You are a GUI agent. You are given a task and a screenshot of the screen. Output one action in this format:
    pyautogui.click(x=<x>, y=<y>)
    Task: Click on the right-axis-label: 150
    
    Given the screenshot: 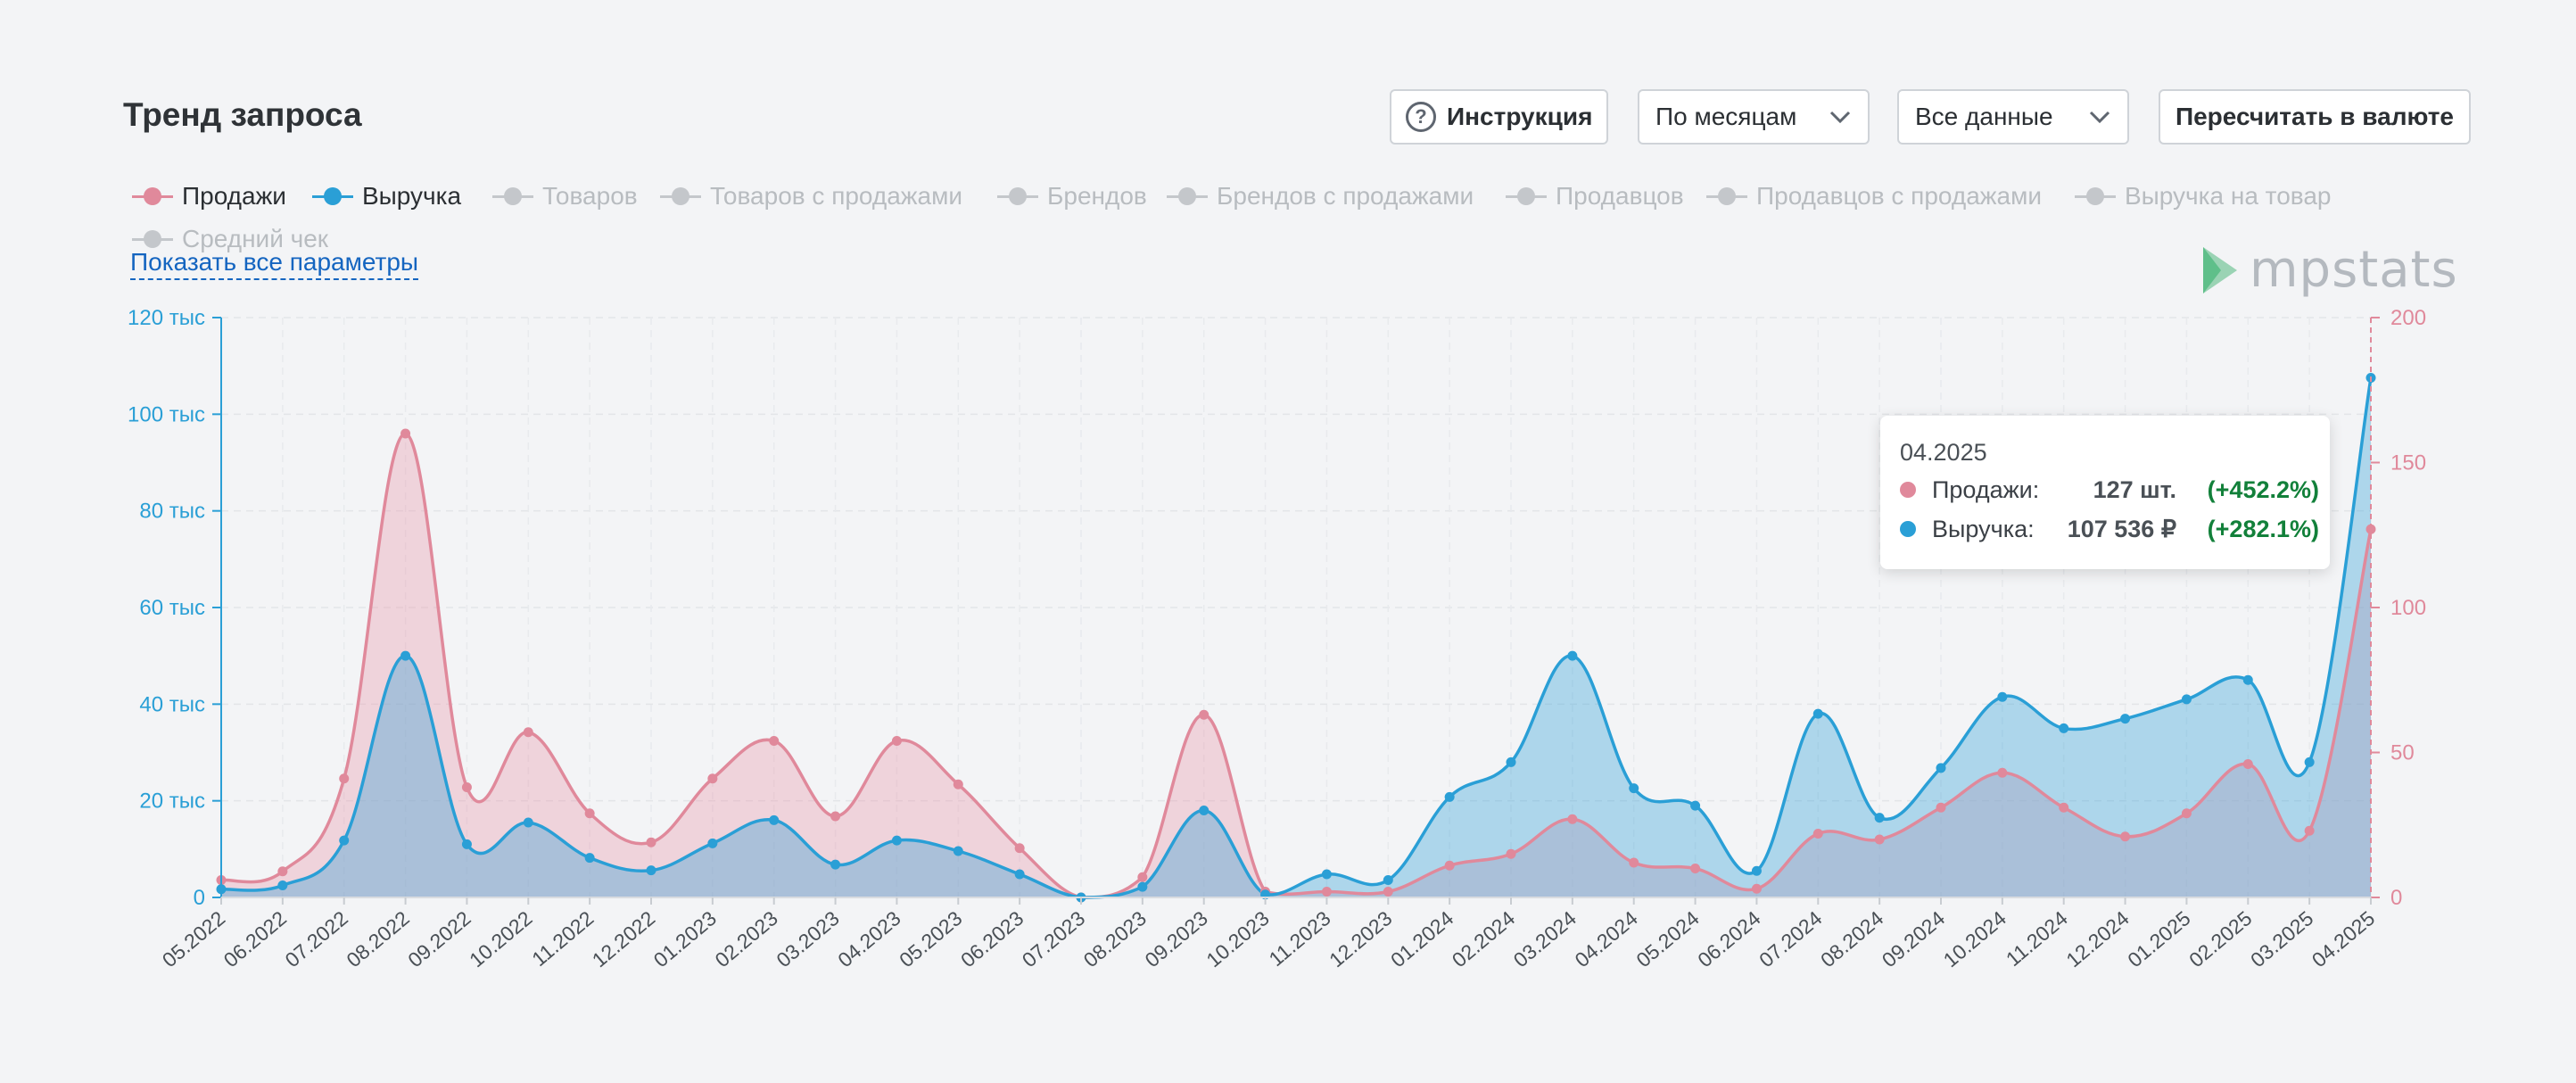 What is the action you would take?
    pyautogui.click(x=2408, y=463)
    